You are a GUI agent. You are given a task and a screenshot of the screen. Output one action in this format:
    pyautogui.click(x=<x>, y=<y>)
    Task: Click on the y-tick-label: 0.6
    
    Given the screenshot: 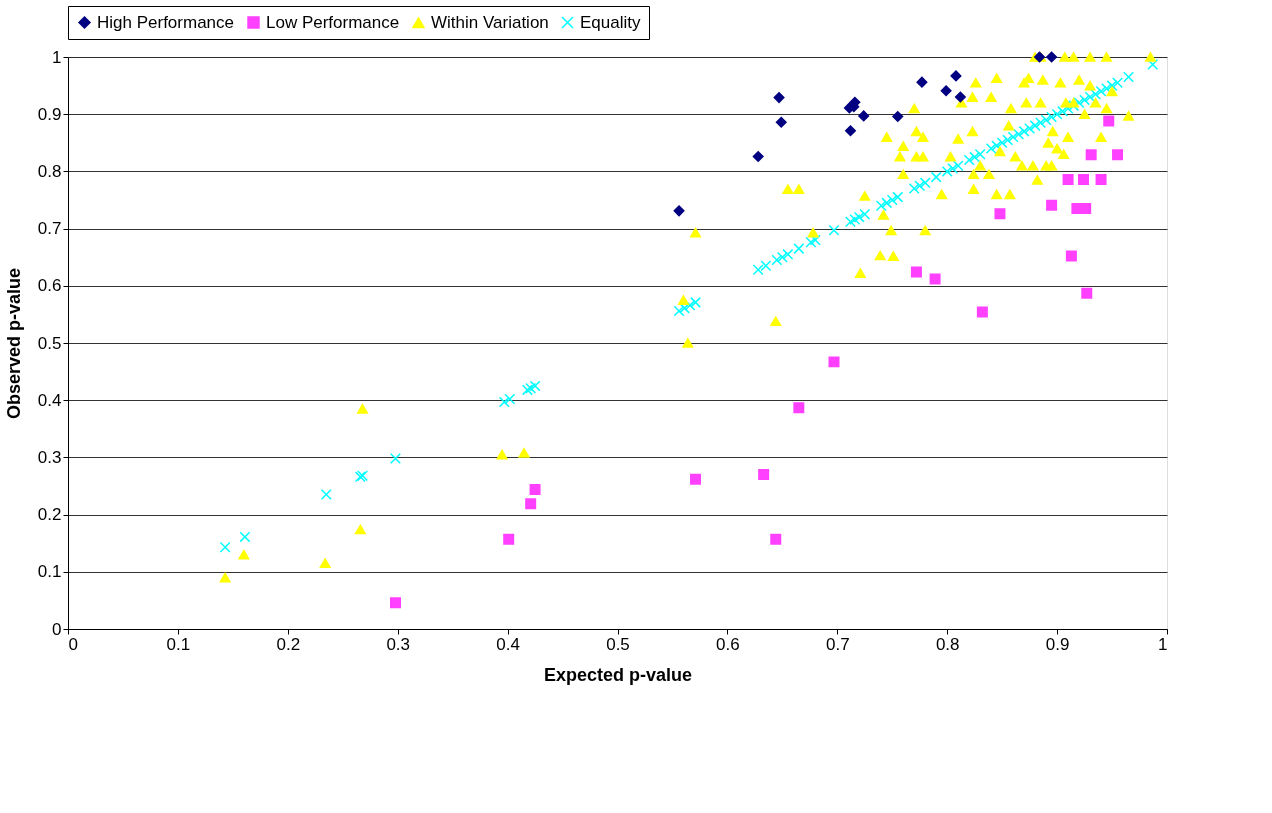 What is the action you would take?
    pyautogui.click(x=49, y=286)
    